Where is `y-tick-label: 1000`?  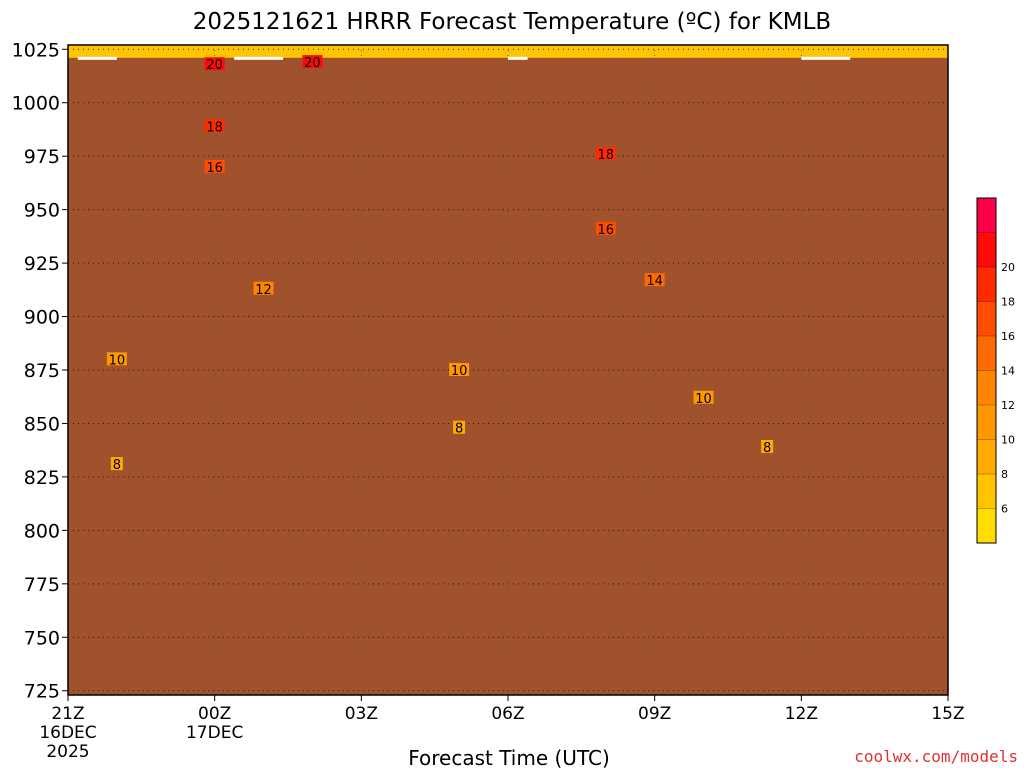 y-tick-label: 1000 is located at coordinates (36, 104).